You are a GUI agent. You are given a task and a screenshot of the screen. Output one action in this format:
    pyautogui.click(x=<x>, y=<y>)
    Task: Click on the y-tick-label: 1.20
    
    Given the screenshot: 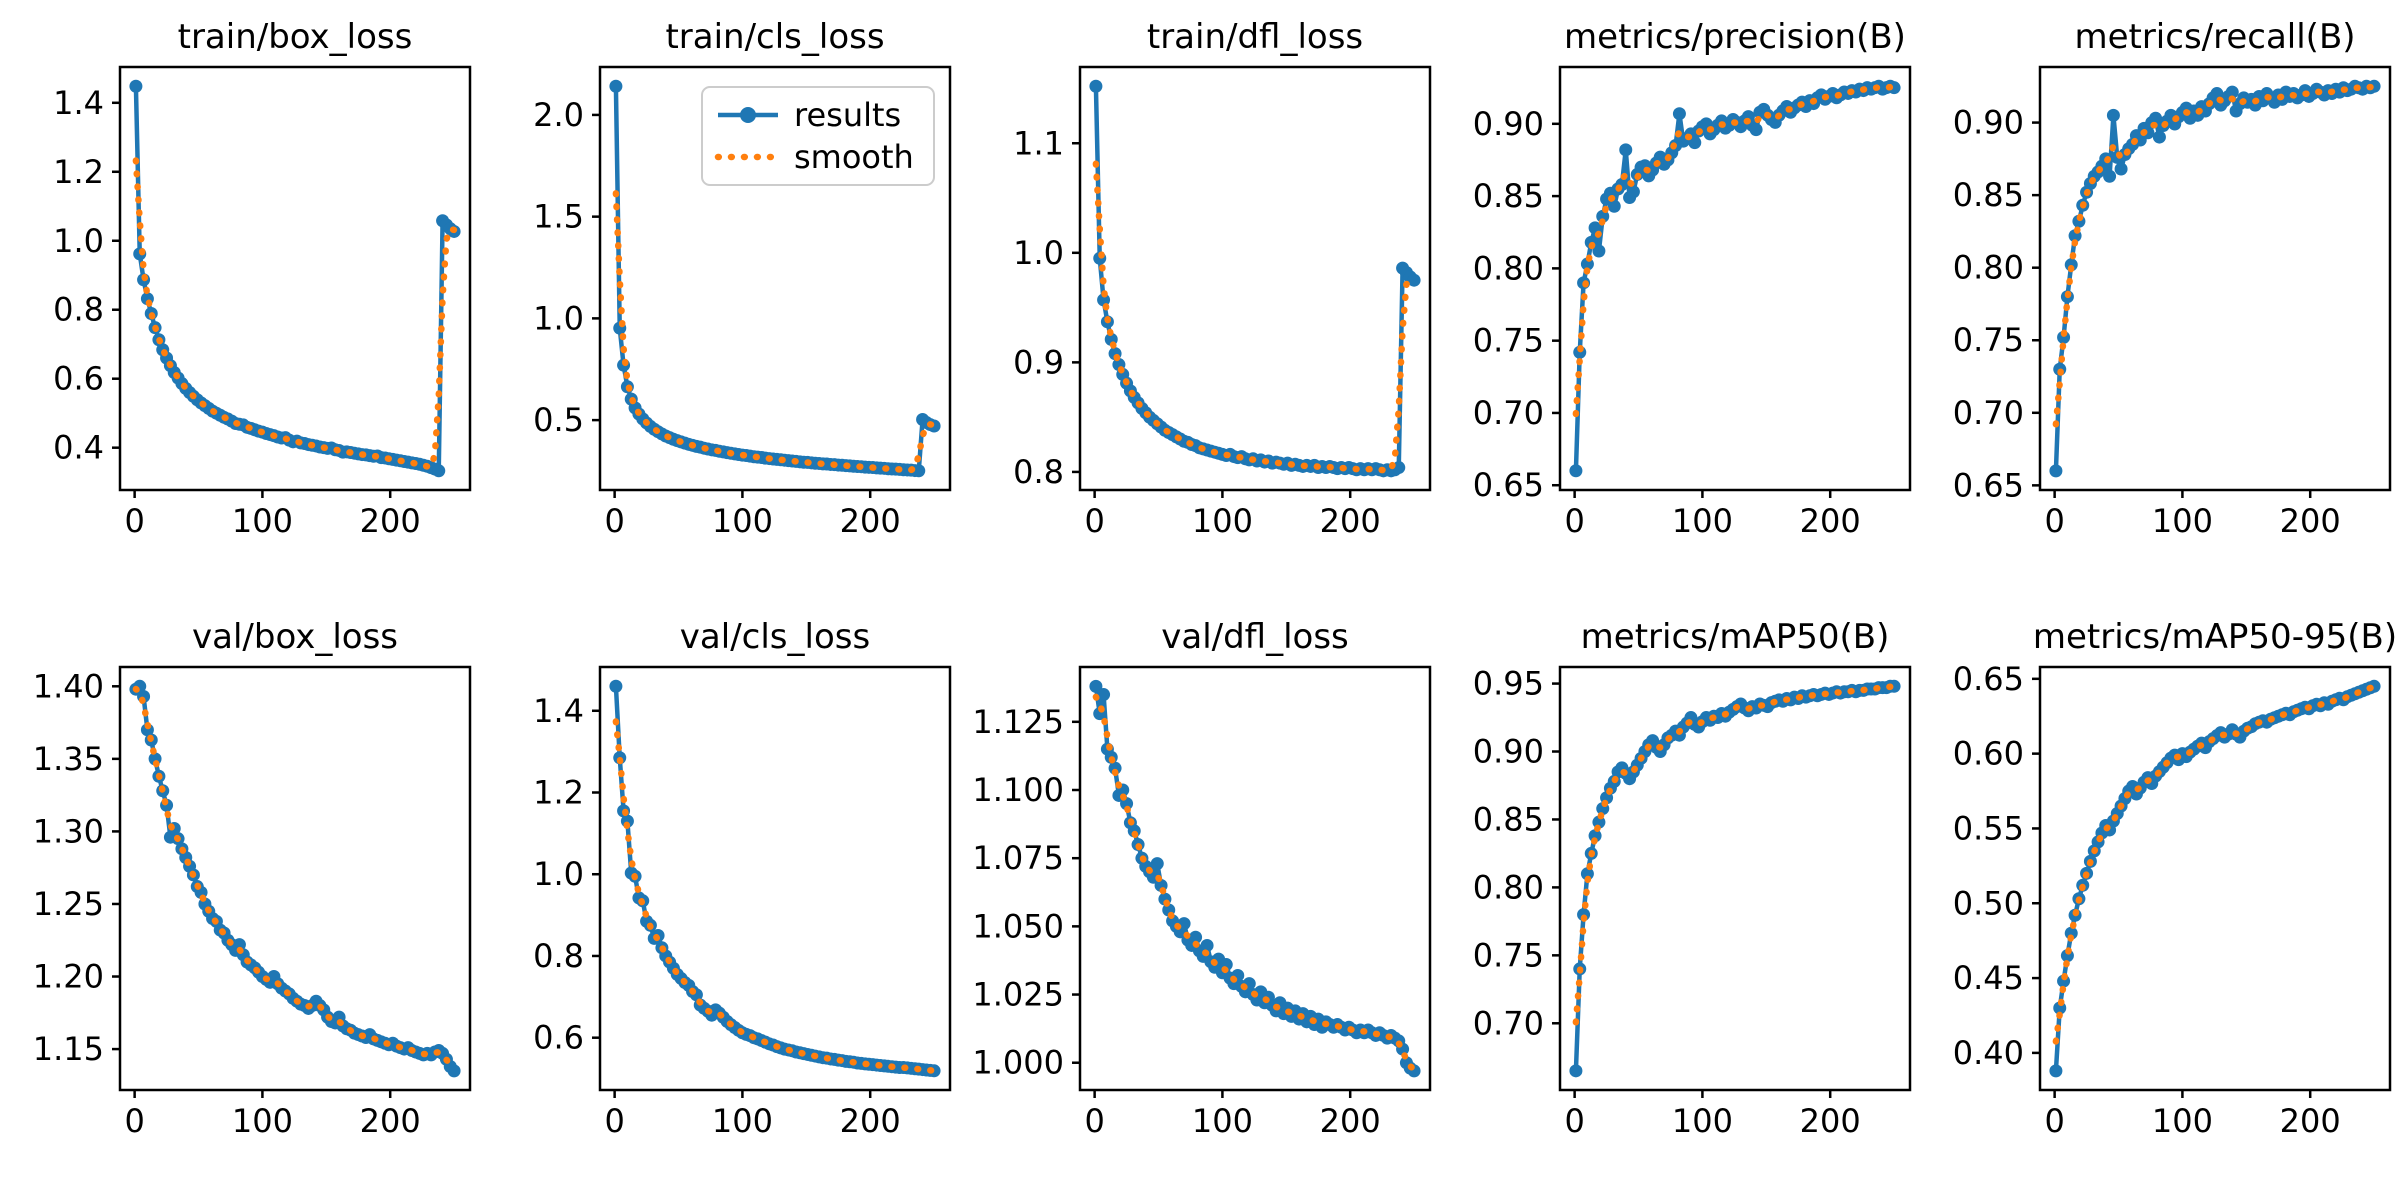 What is the action you would take?
    pyautogui.click(x=68, y=977)
    